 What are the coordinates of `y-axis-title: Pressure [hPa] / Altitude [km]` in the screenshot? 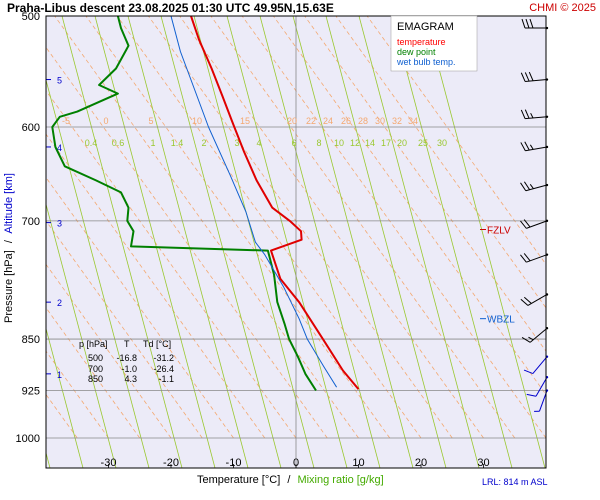 It's located at (9, 248).